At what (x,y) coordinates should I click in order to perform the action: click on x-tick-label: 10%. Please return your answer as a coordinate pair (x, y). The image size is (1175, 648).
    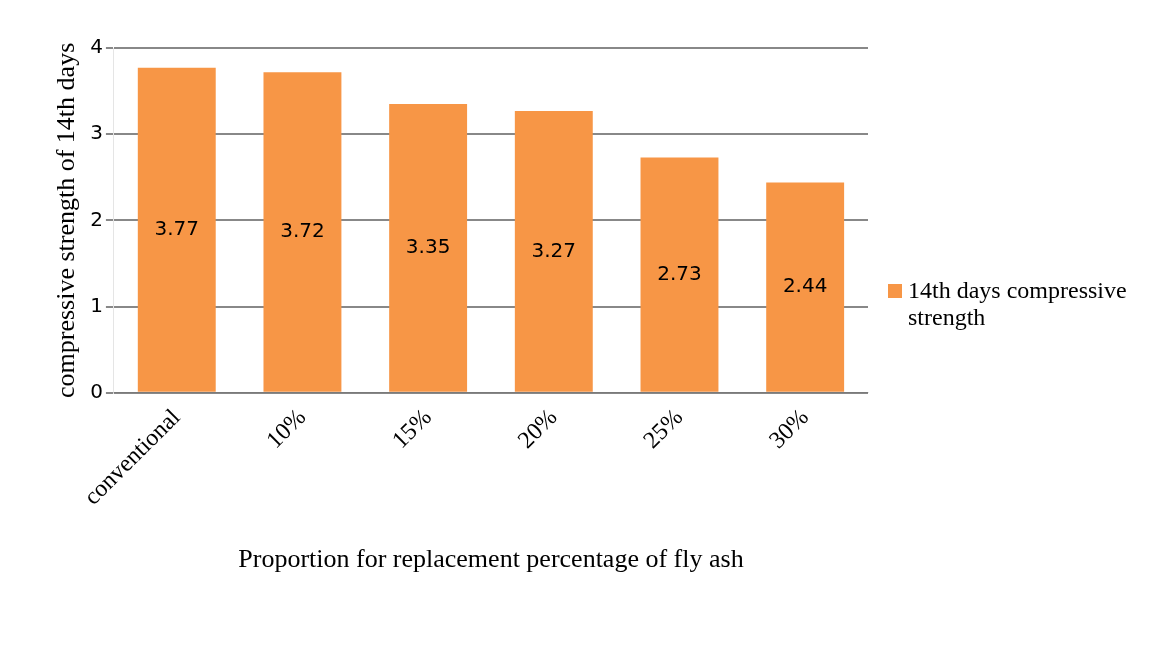
    Looking at the image, I should click on (285, 428).